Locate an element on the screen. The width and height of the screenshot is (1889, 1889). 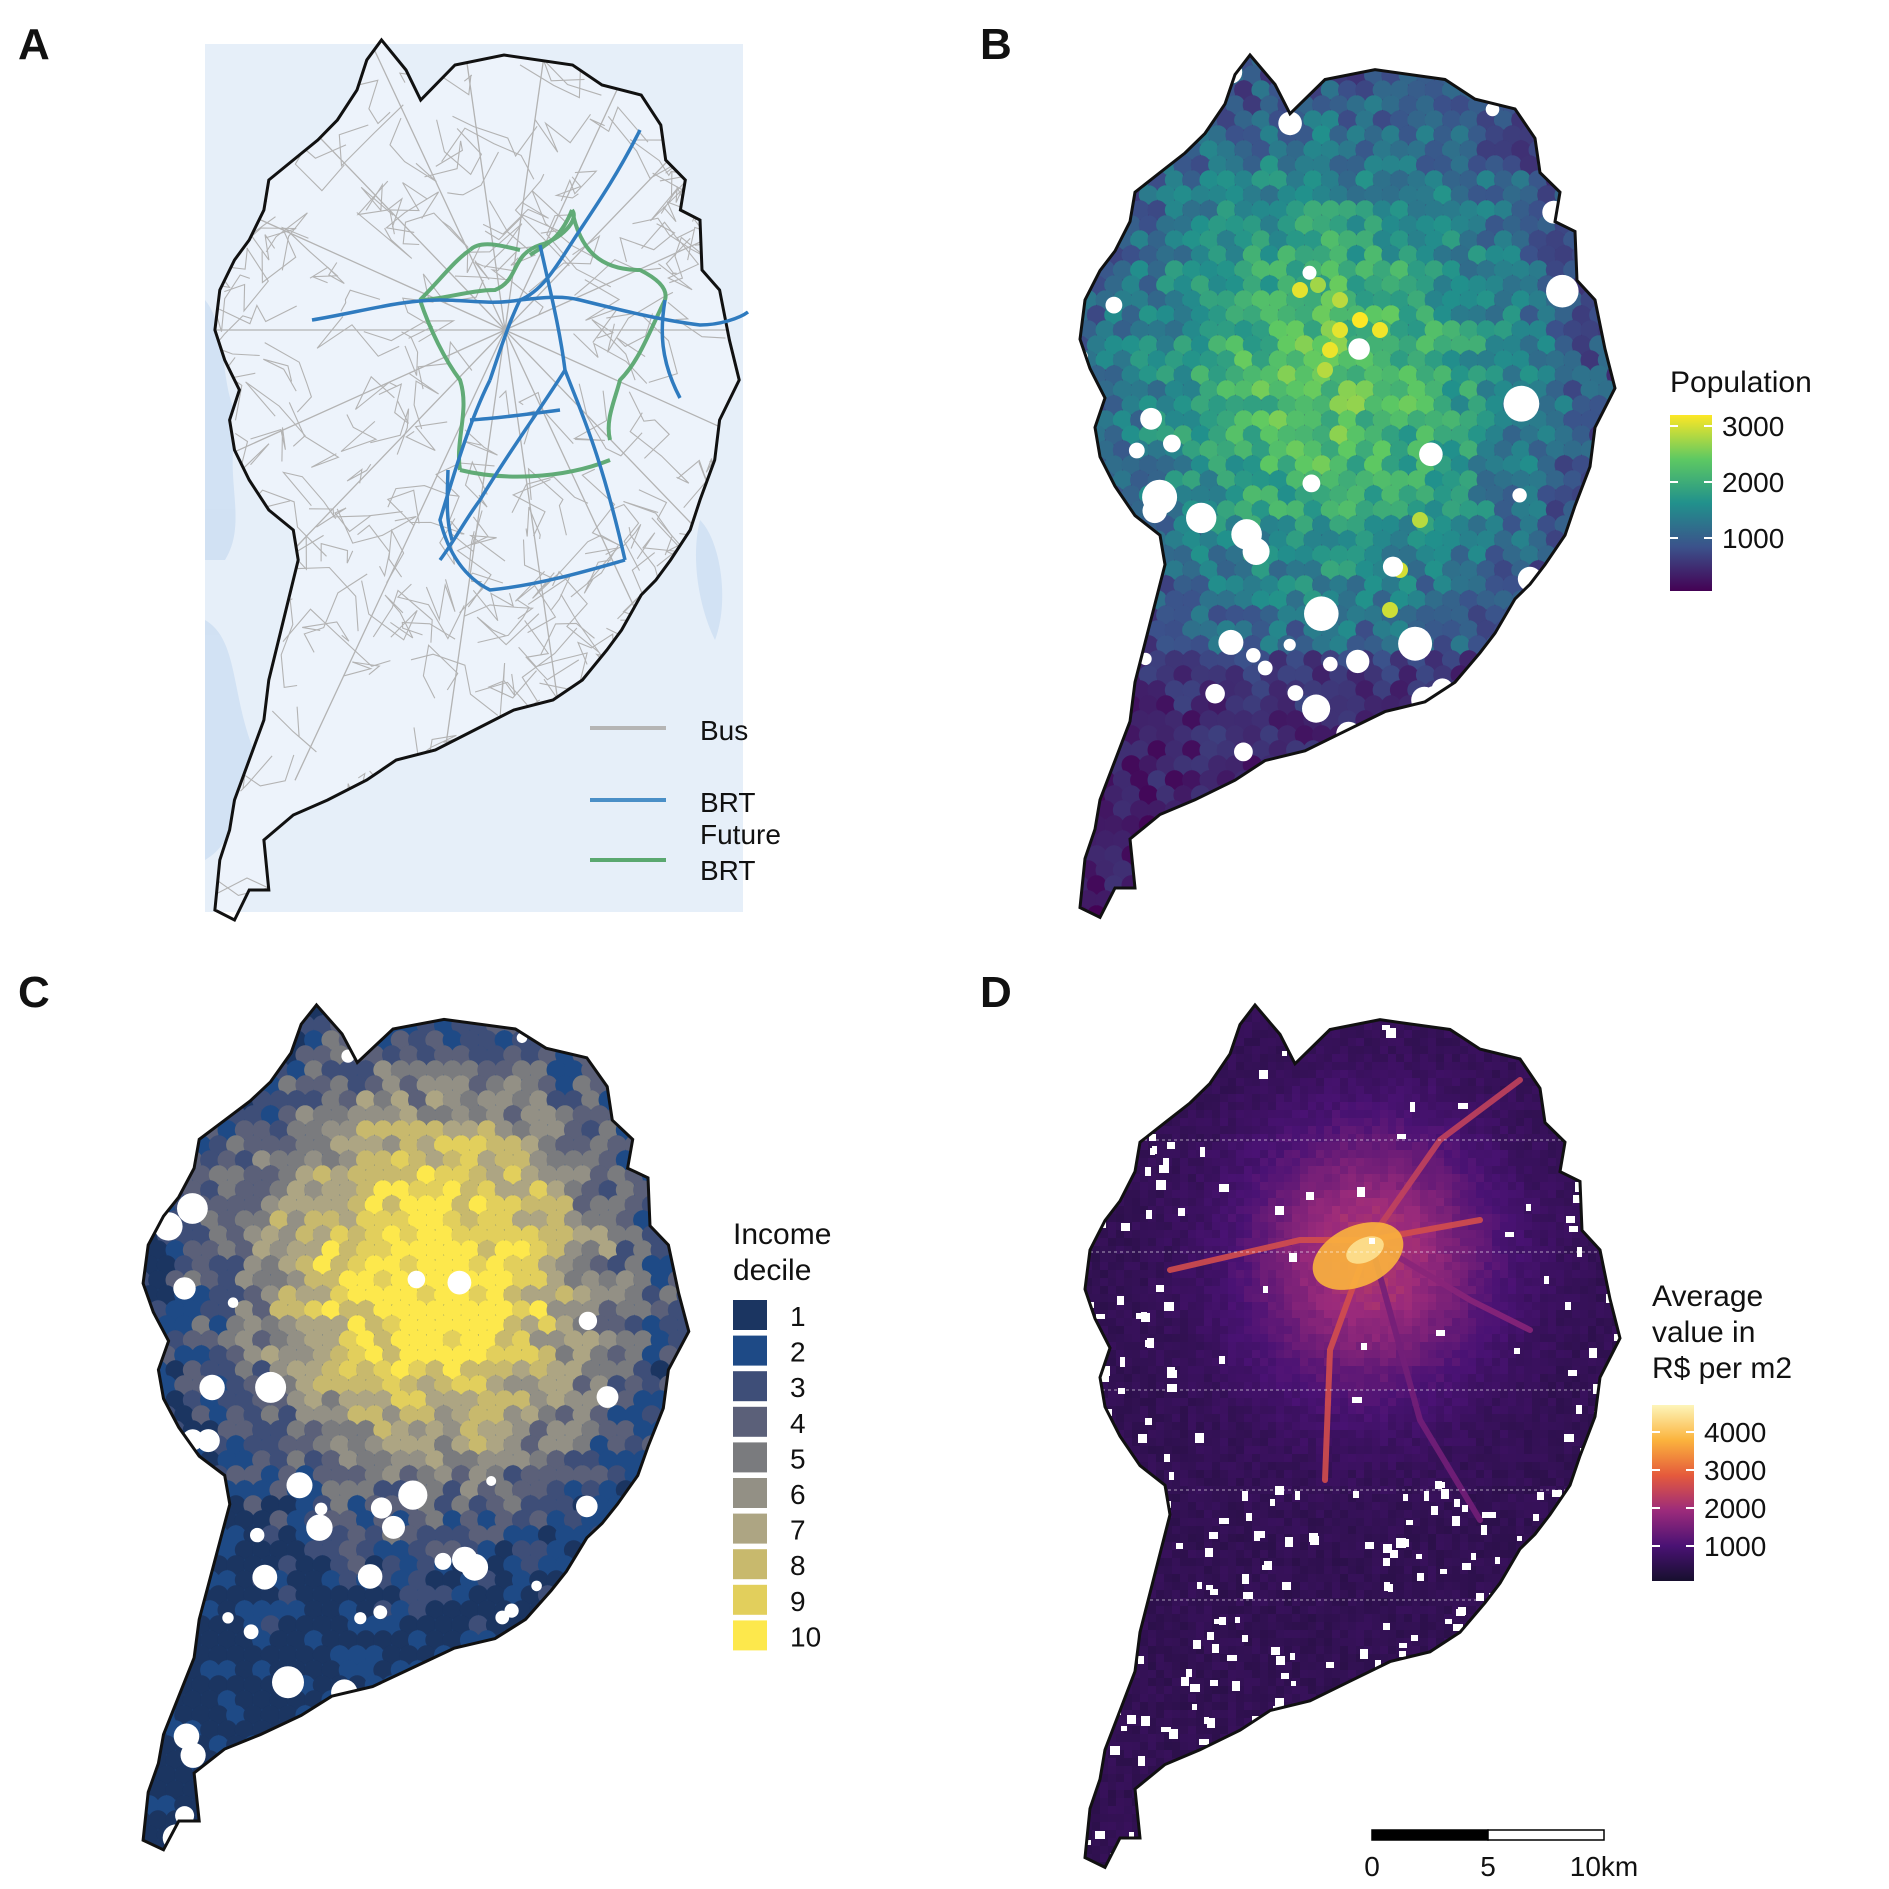
value-tick-3000: 3000 is located at coordinates (1735, 1470).